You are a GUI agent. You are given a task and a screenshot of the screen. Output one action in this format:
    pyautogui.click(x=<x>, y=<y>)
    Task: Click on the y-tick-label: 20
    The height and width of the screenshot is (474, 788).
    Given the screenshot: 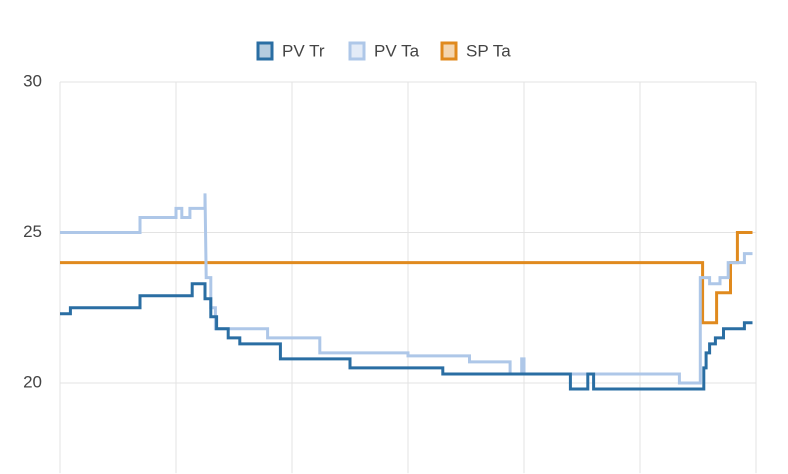 What is the action you would take?
    pyautogui.click(x=32, y=381)
    